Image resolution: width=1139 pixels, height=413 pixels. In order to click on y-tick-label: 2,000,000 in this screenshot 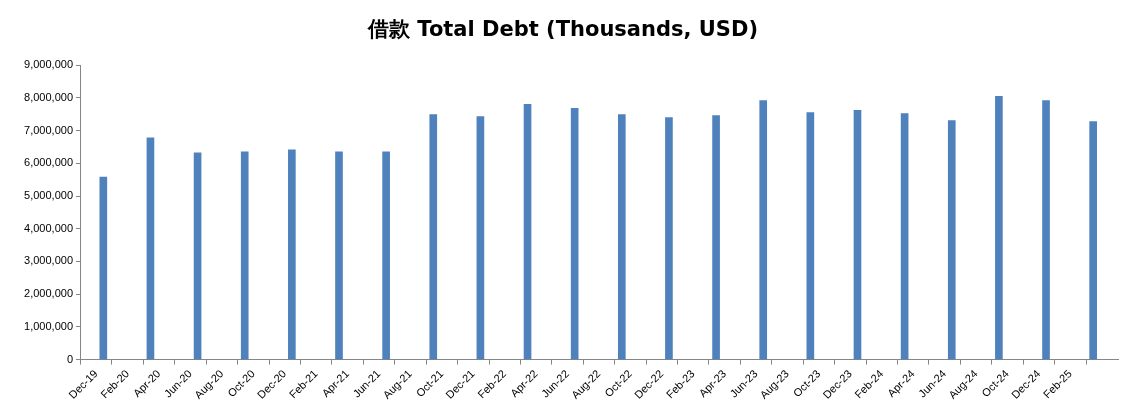, I will do `click(48, 293)`.